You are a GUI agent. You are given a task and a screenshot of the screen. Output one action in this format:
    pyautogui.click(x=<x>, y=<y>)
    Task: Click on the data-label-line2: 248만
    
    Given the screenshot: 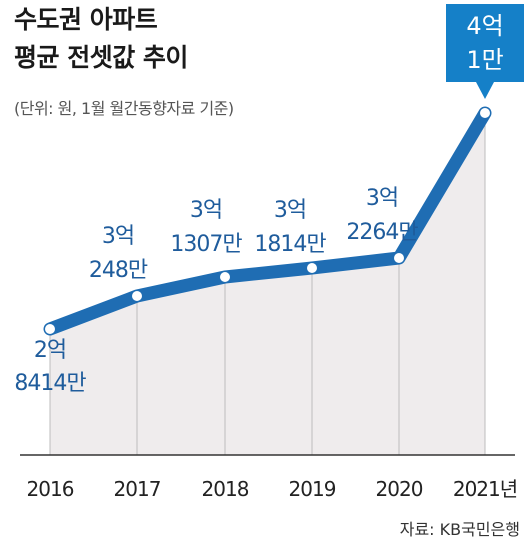 What is the action you would take?
    pyautogui.click(x=118, y=270)
    